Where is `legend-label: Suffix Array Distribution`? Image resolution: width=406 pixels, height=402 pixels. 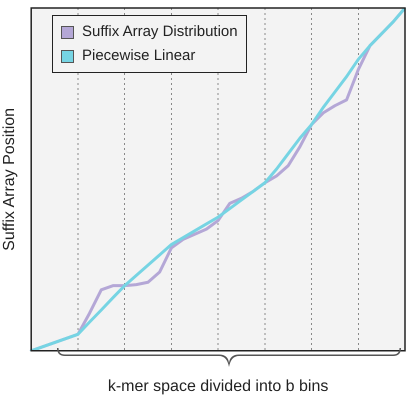 legend-label: Suffix Array Distribution is located at coordinates (160, 32).